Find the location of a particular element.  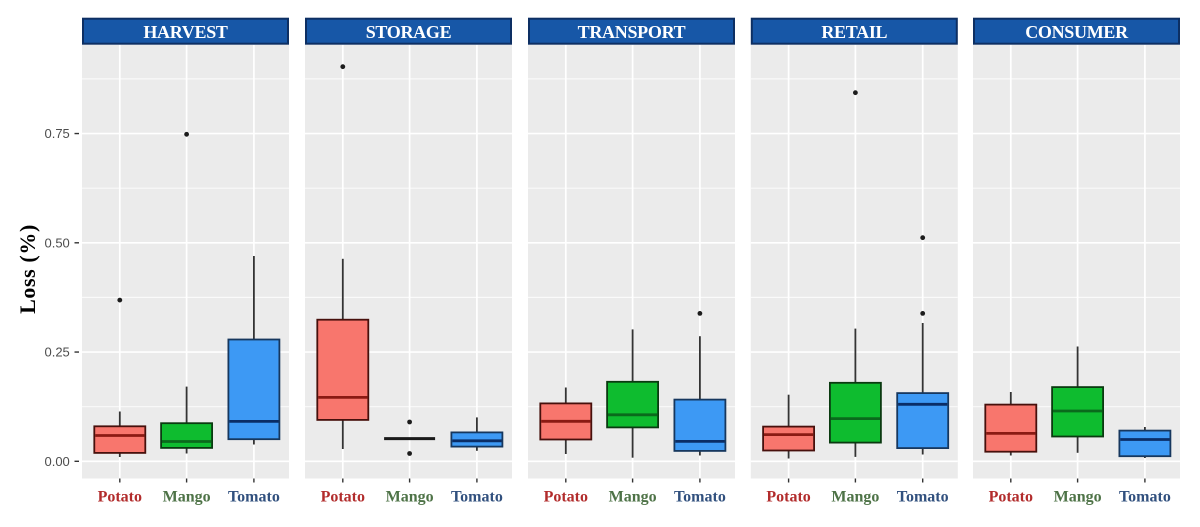

svg-text: Loss (%) is located at coordinates (27, 269).